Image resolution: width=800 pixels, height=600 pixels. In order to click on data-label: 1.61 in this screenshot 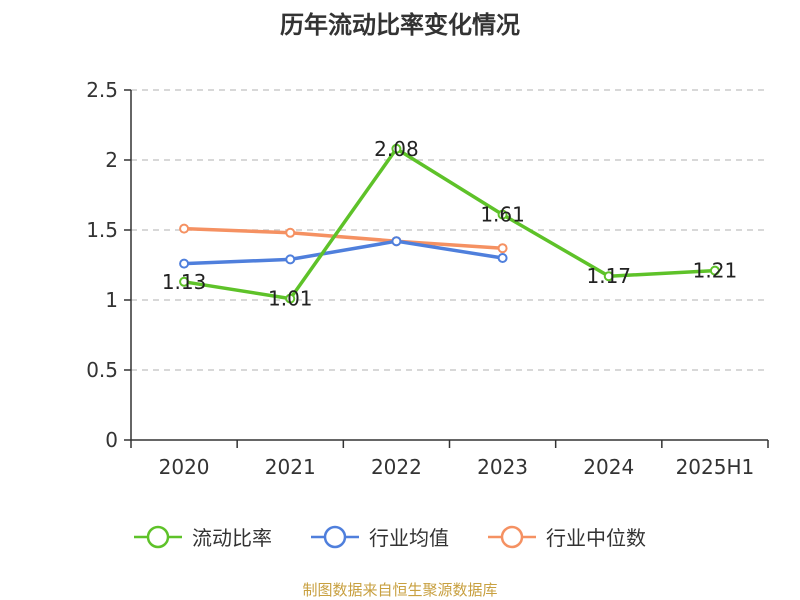, I will do `click(502, 215)`.